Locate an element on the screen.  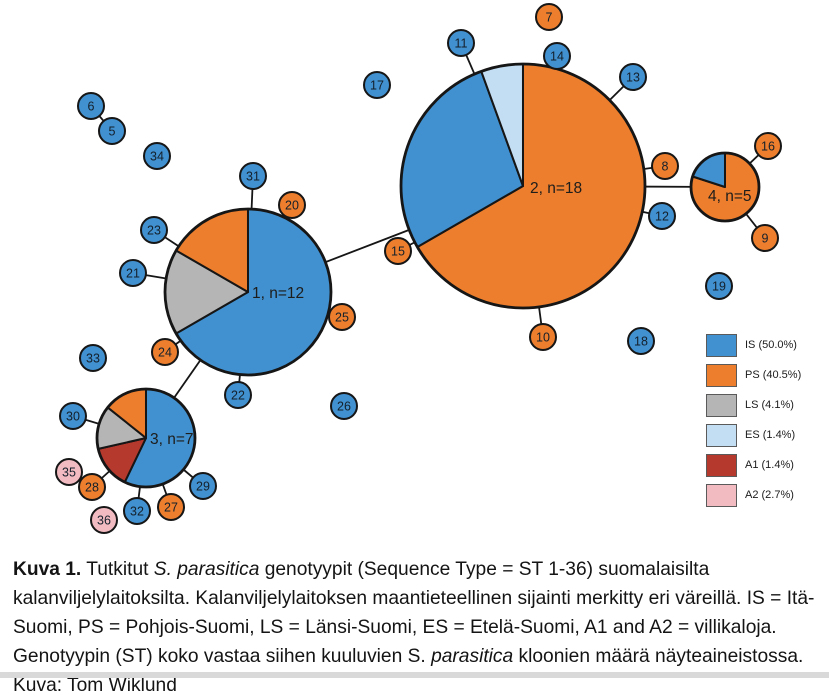
st-node-17: 17 is located at coordinates (377, 85).